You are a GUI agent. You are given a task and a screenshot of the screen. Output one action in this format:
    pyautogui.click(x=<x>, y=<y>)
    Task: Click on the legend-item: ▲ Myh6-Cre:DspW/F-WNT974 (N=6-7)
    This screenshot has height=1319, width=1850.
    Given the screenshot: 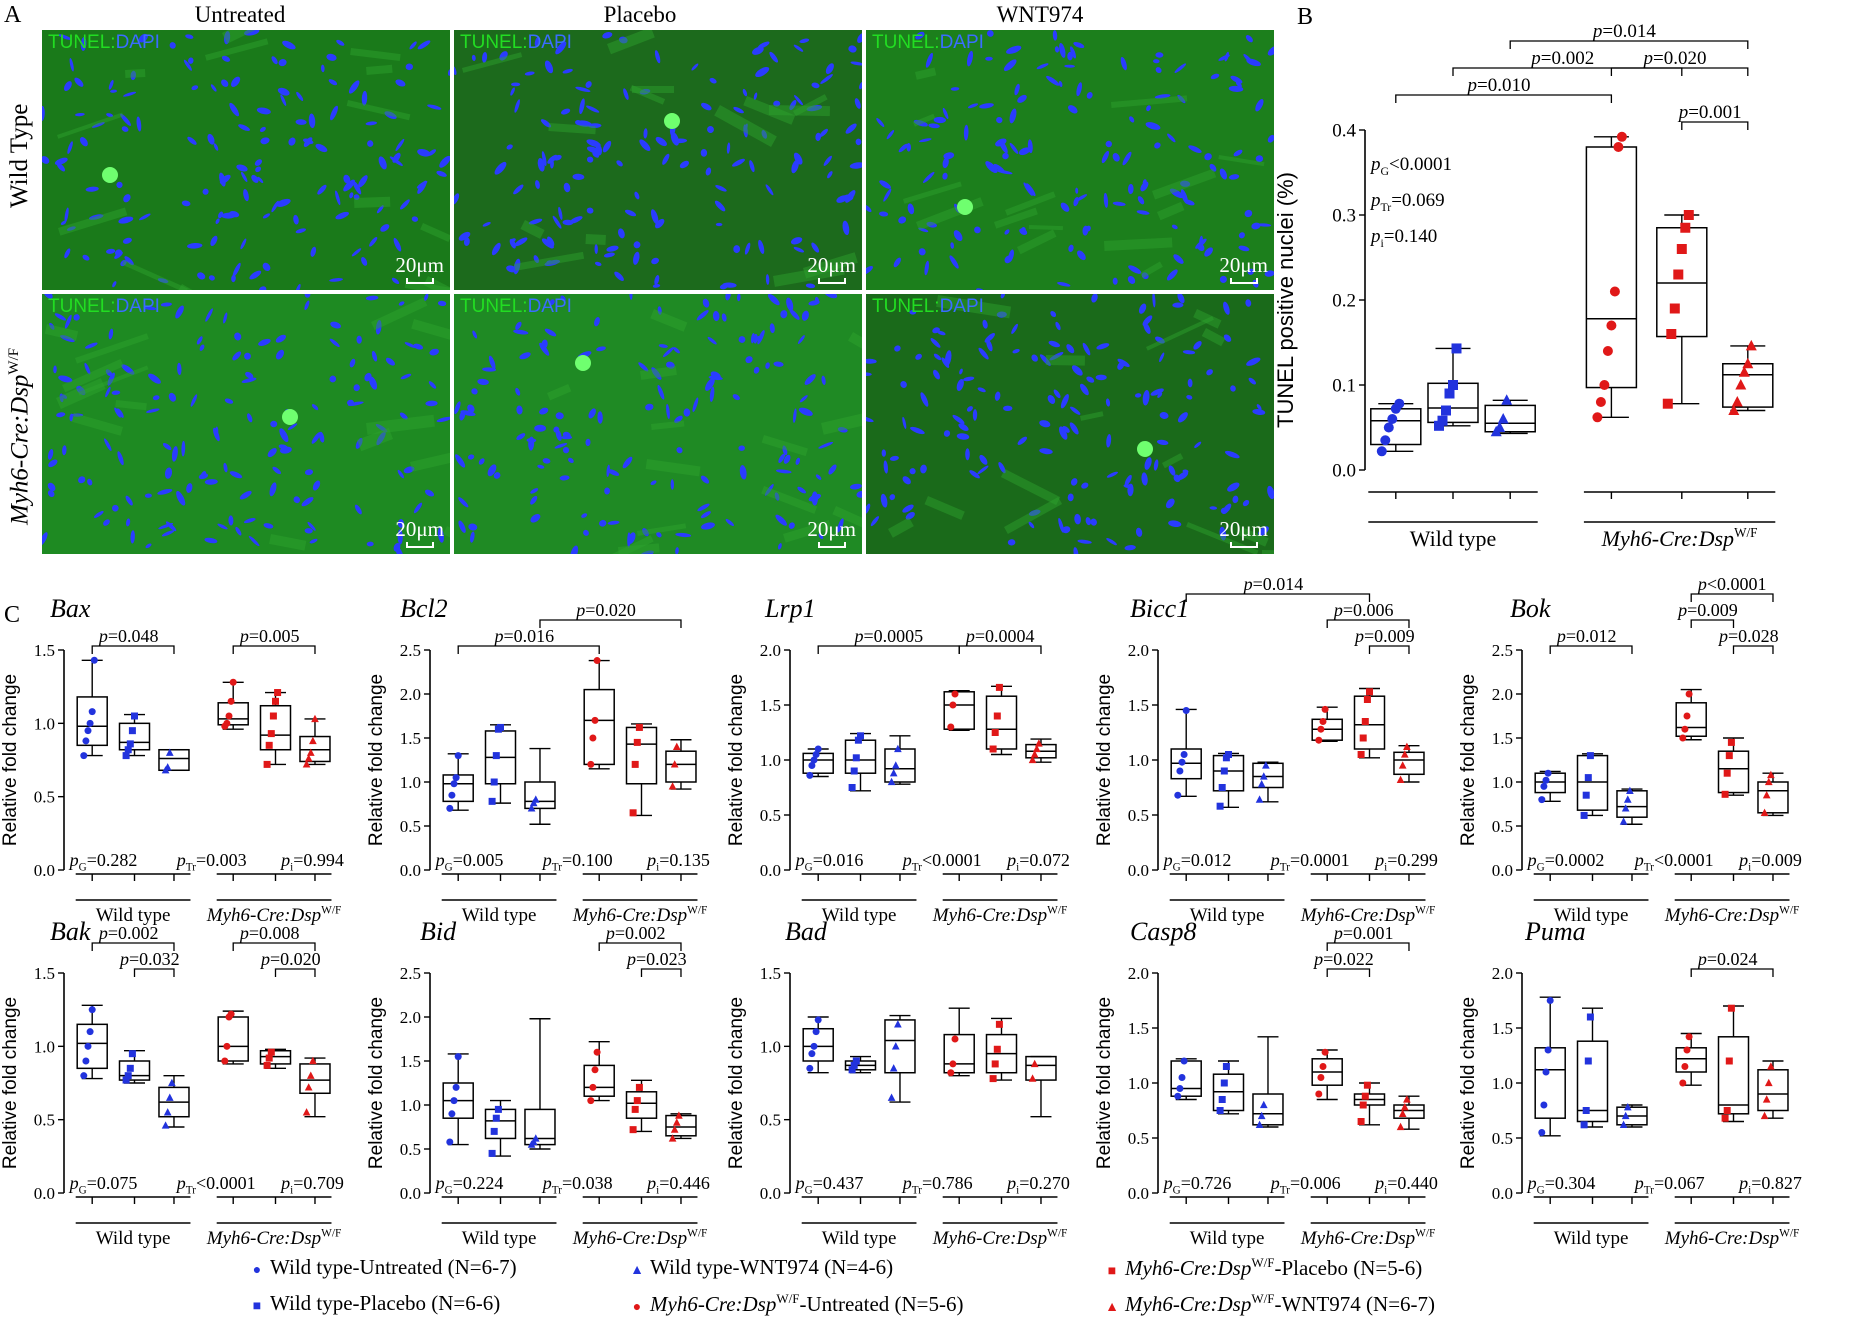 What is the action you would take?
    pyautogui.click(x=1270, y=1303)
    